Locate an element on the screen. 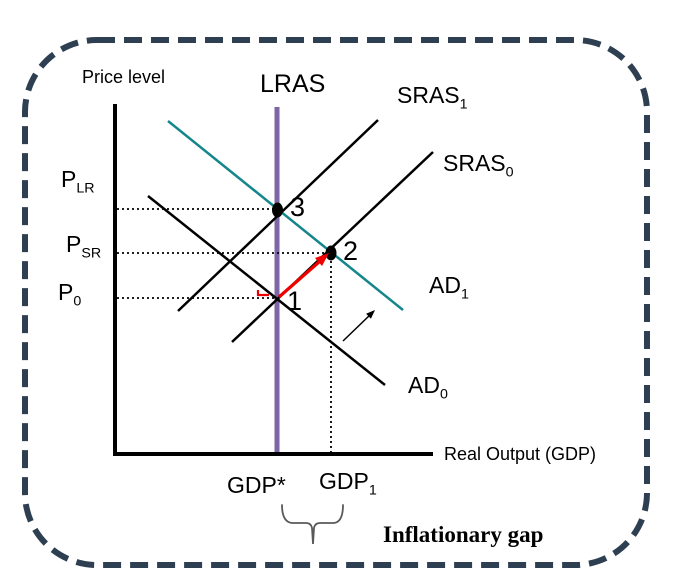 The height and width of the screenshot is (581, 679). gdp-star-label: GDP* is located at coordinates (256, 485).